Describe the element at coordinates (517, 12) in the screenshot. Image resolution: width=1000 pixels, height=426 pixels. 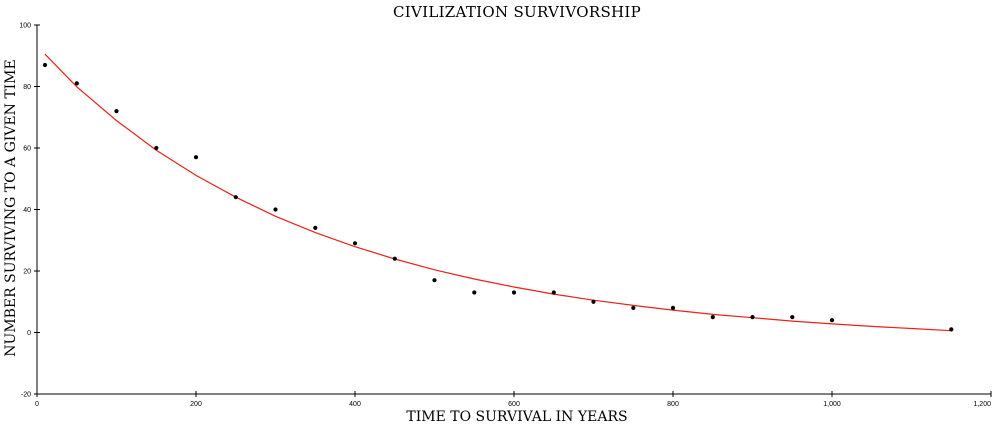
I see `chart-title: CIVILIZATION SURVIVORSHIP` at that location.